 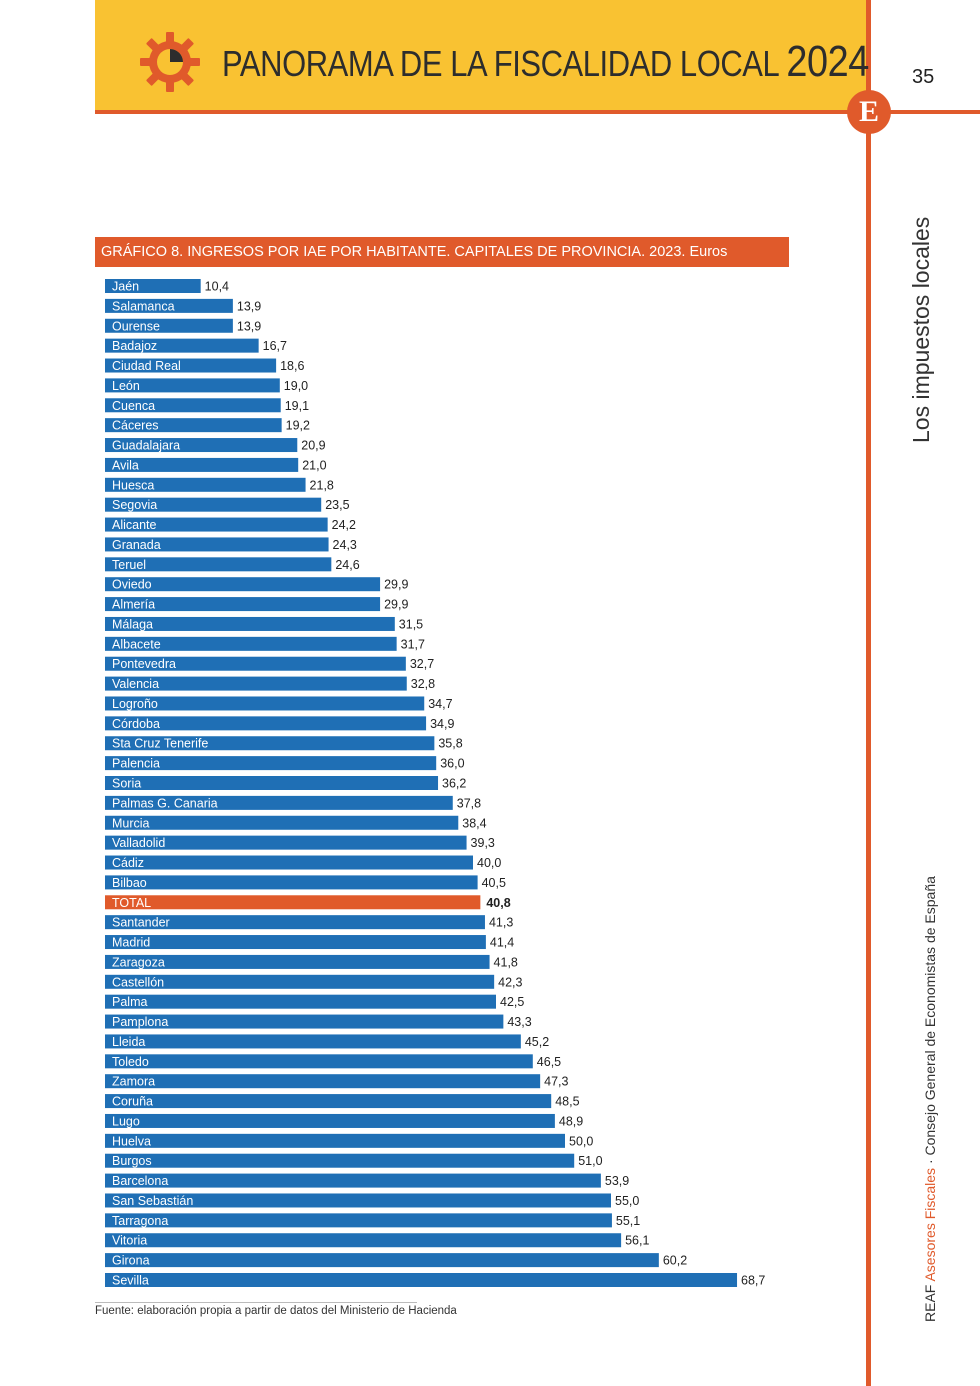 What do you see at coordinates (130, 1281) in the screenshot?
I see `category-label: Sevilla` at bounding box center [130, 1281].